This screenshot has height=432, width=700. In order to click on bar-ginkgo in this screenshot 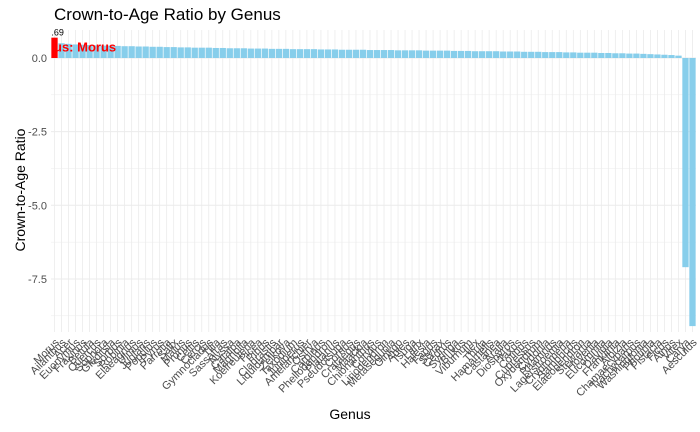, I will do `click(398, 54)`.